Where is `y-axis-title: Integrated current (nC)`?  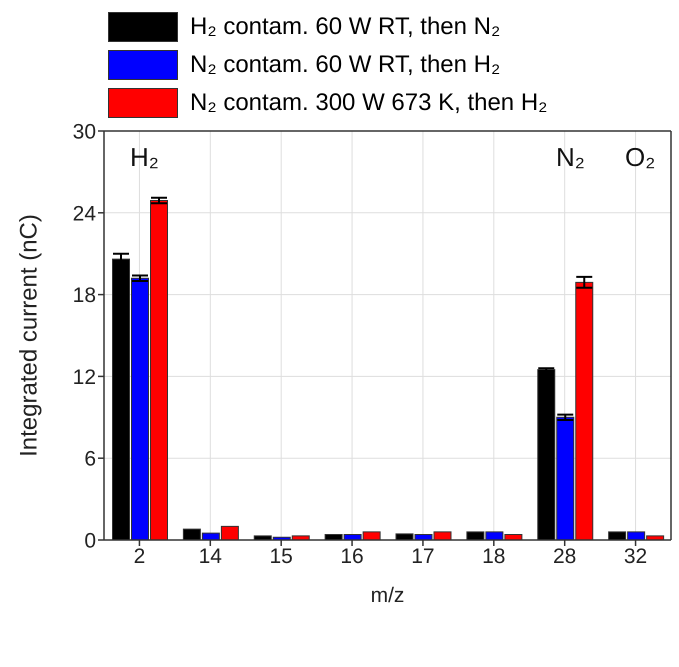 y-axis-title: Integrated current (nC) is located at coordinates (29, 335).